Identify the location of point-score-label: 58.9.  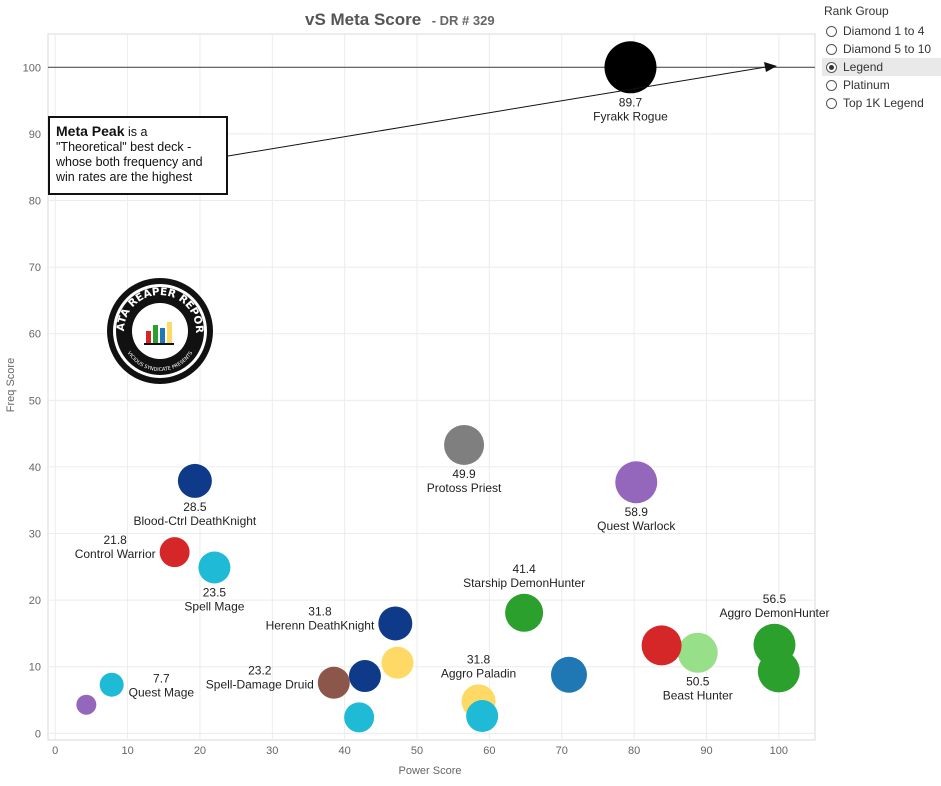
(637, 512).